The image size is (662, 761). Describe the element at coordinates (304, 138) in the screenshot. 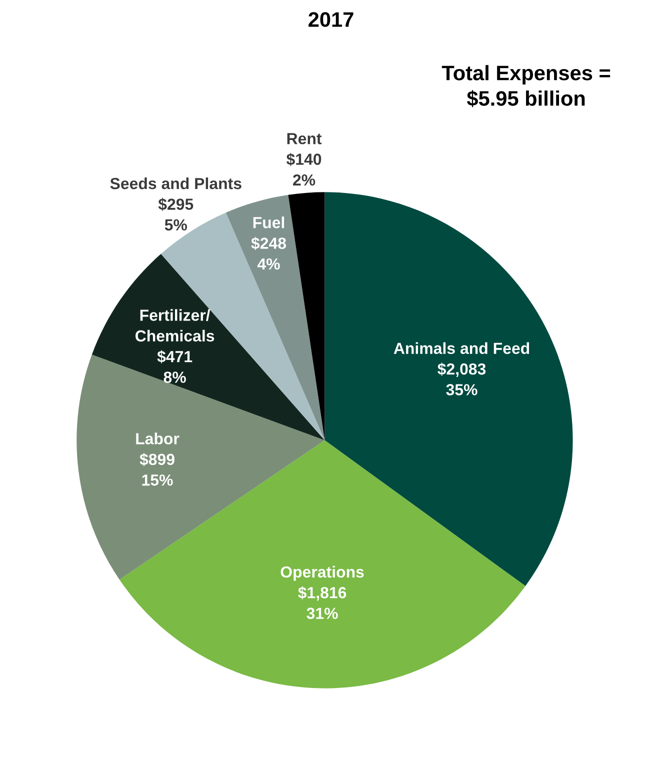

I see `slice-label: Rent` at that location.